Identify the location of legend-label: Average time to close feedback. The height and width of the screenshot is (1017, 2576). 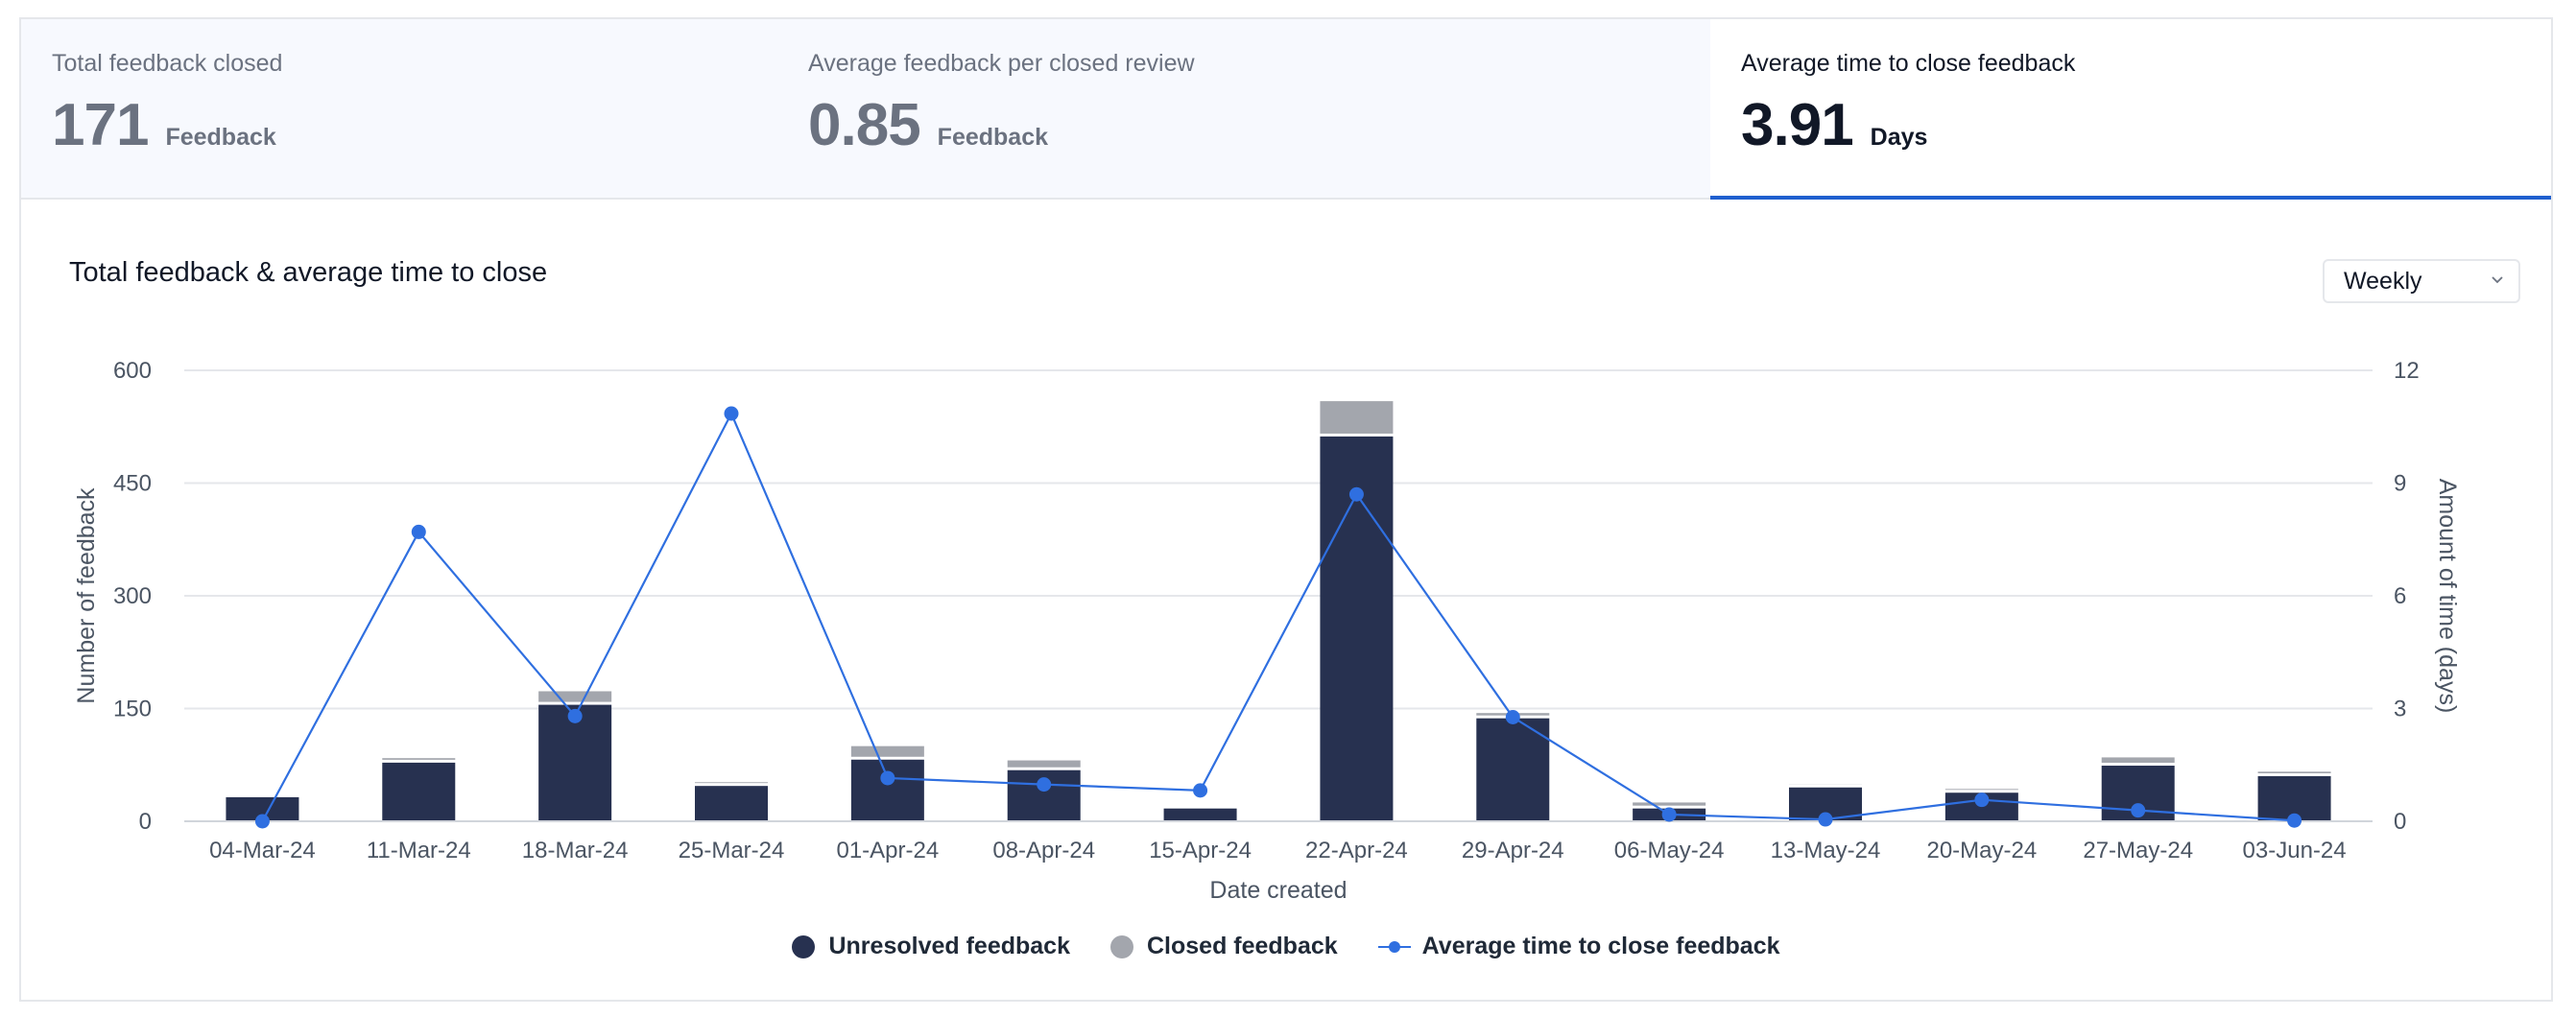
(1600, 946).